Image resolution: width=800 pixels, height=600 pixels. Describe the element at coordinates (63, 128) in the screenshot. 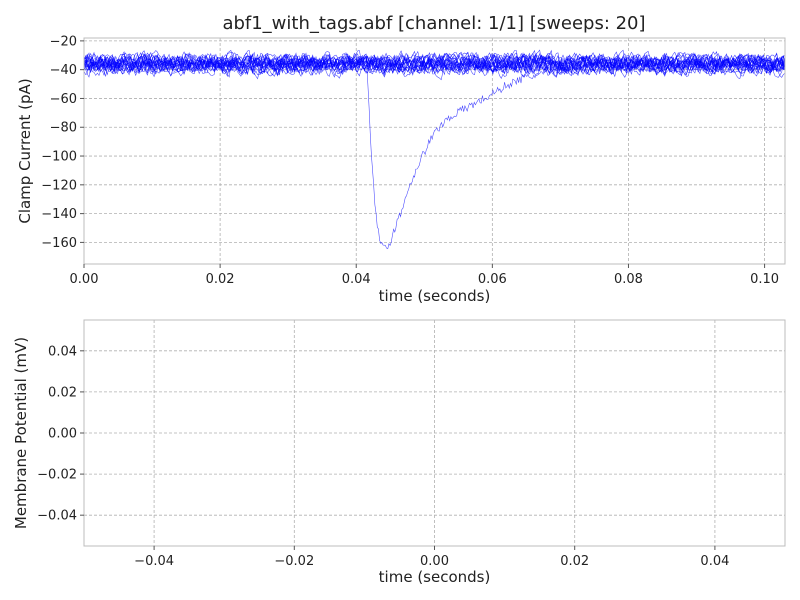

I see `y-tick-label: −80` at that location.